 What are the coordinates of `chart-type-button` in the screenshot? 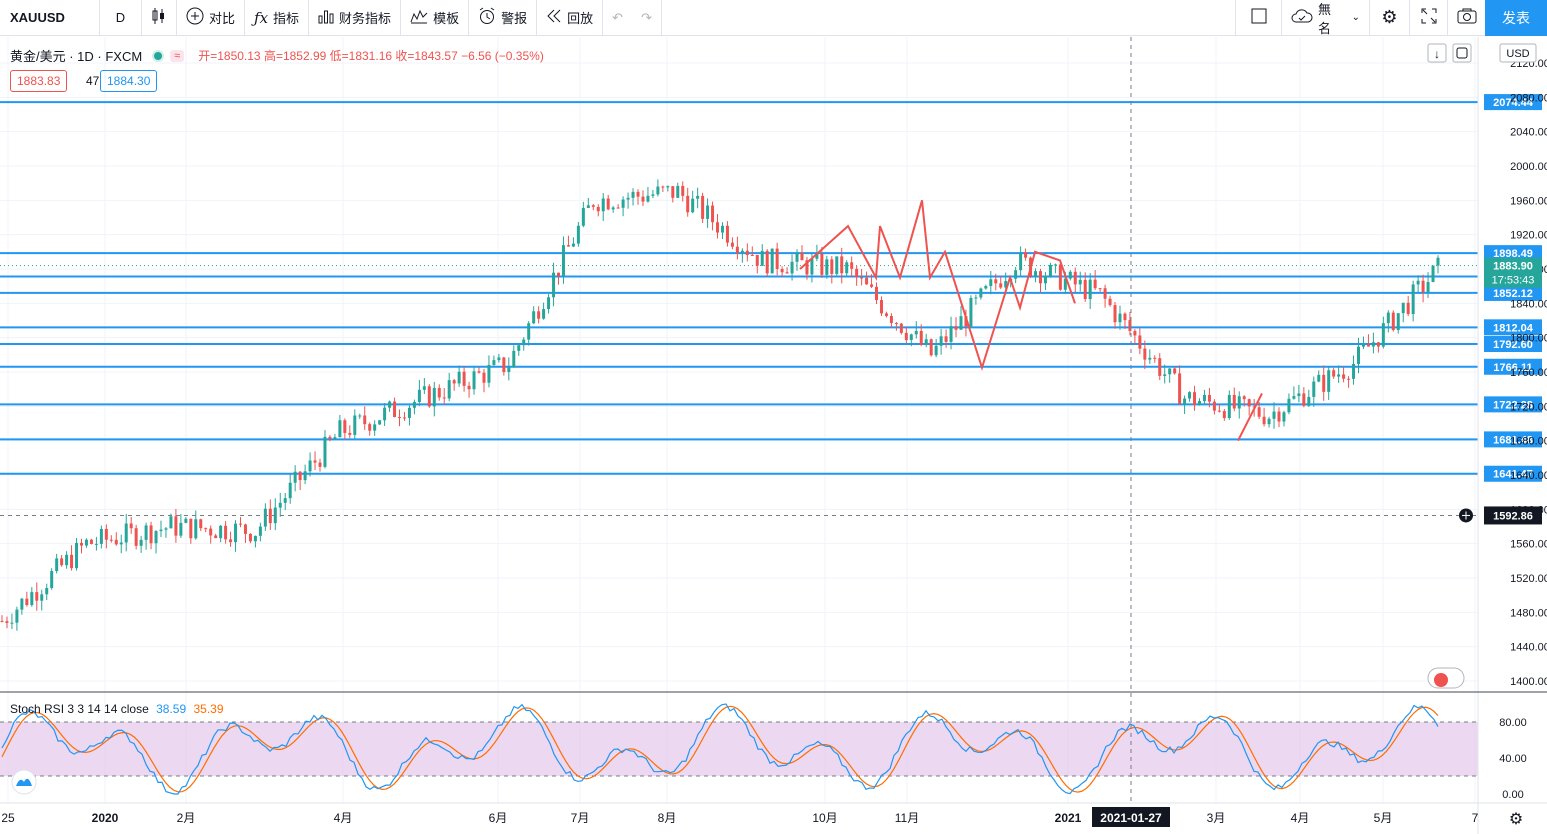 It's located at (159, 18).